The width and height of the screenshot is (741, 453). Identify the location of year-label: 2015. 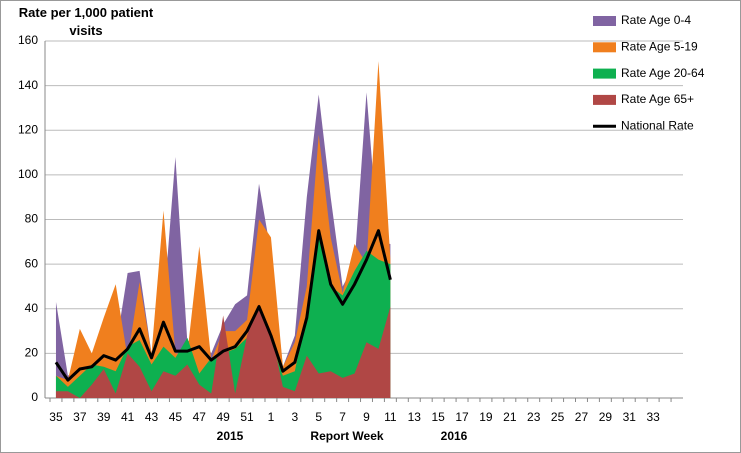
(230, 436).